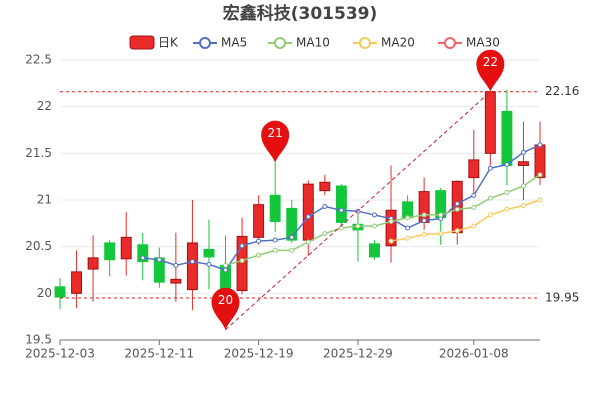 This screenshot has width=600, height=404. Describe the element at coordinates (383, 220) in the screenshot. I see `ma-line` at that location.